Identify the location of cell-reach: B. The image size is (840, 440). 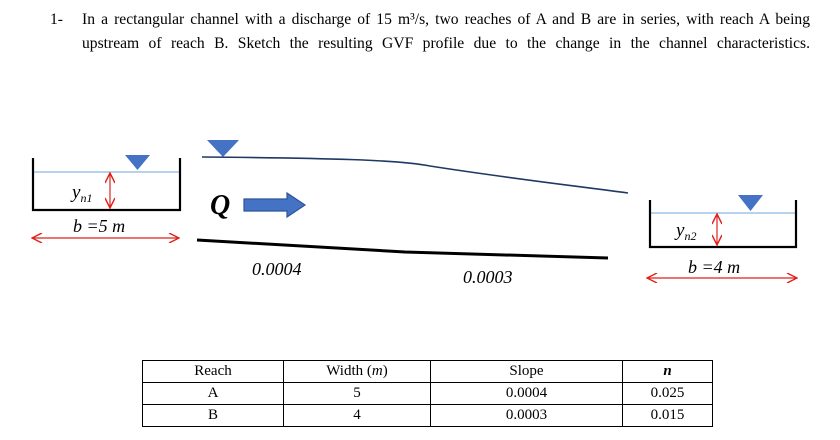
(213, 415).